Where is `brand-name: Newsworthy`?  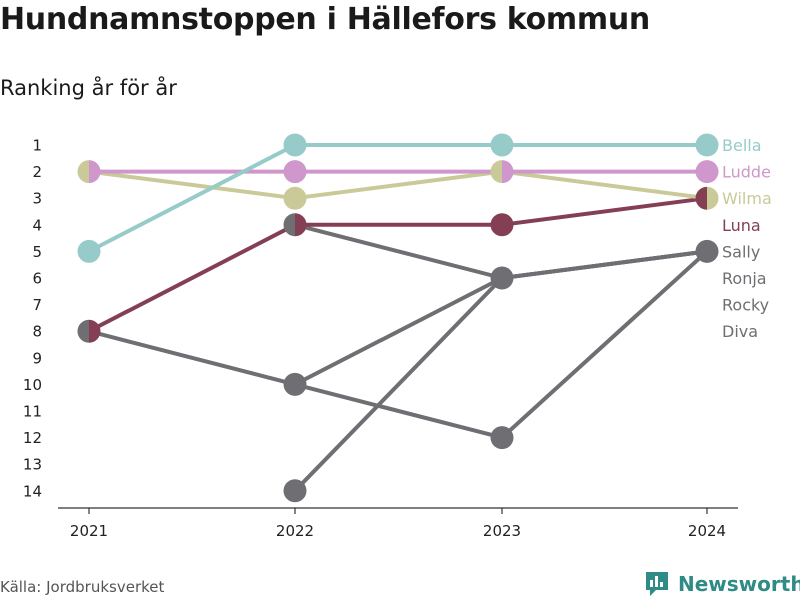
brand-name: Newsworthy is located at coordinates (739, 584).